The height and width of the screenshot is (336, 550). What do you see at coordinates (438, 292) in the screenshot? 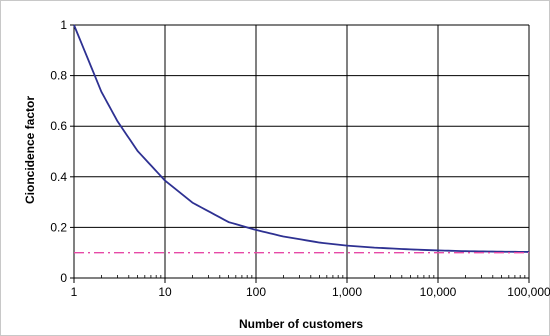
I see `x-tick-label: 10,000` at bounding box center [438, 292].